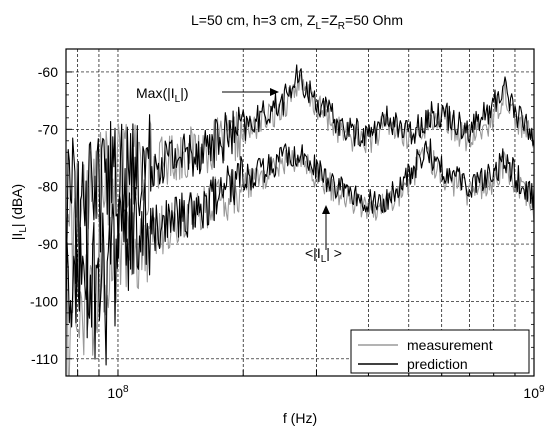 This screenshot has width=549, height=432. Describe the element at coordinates (19, 212) in the screenshot. I see `y-axis-label: |IL| (dBA)` at that location.